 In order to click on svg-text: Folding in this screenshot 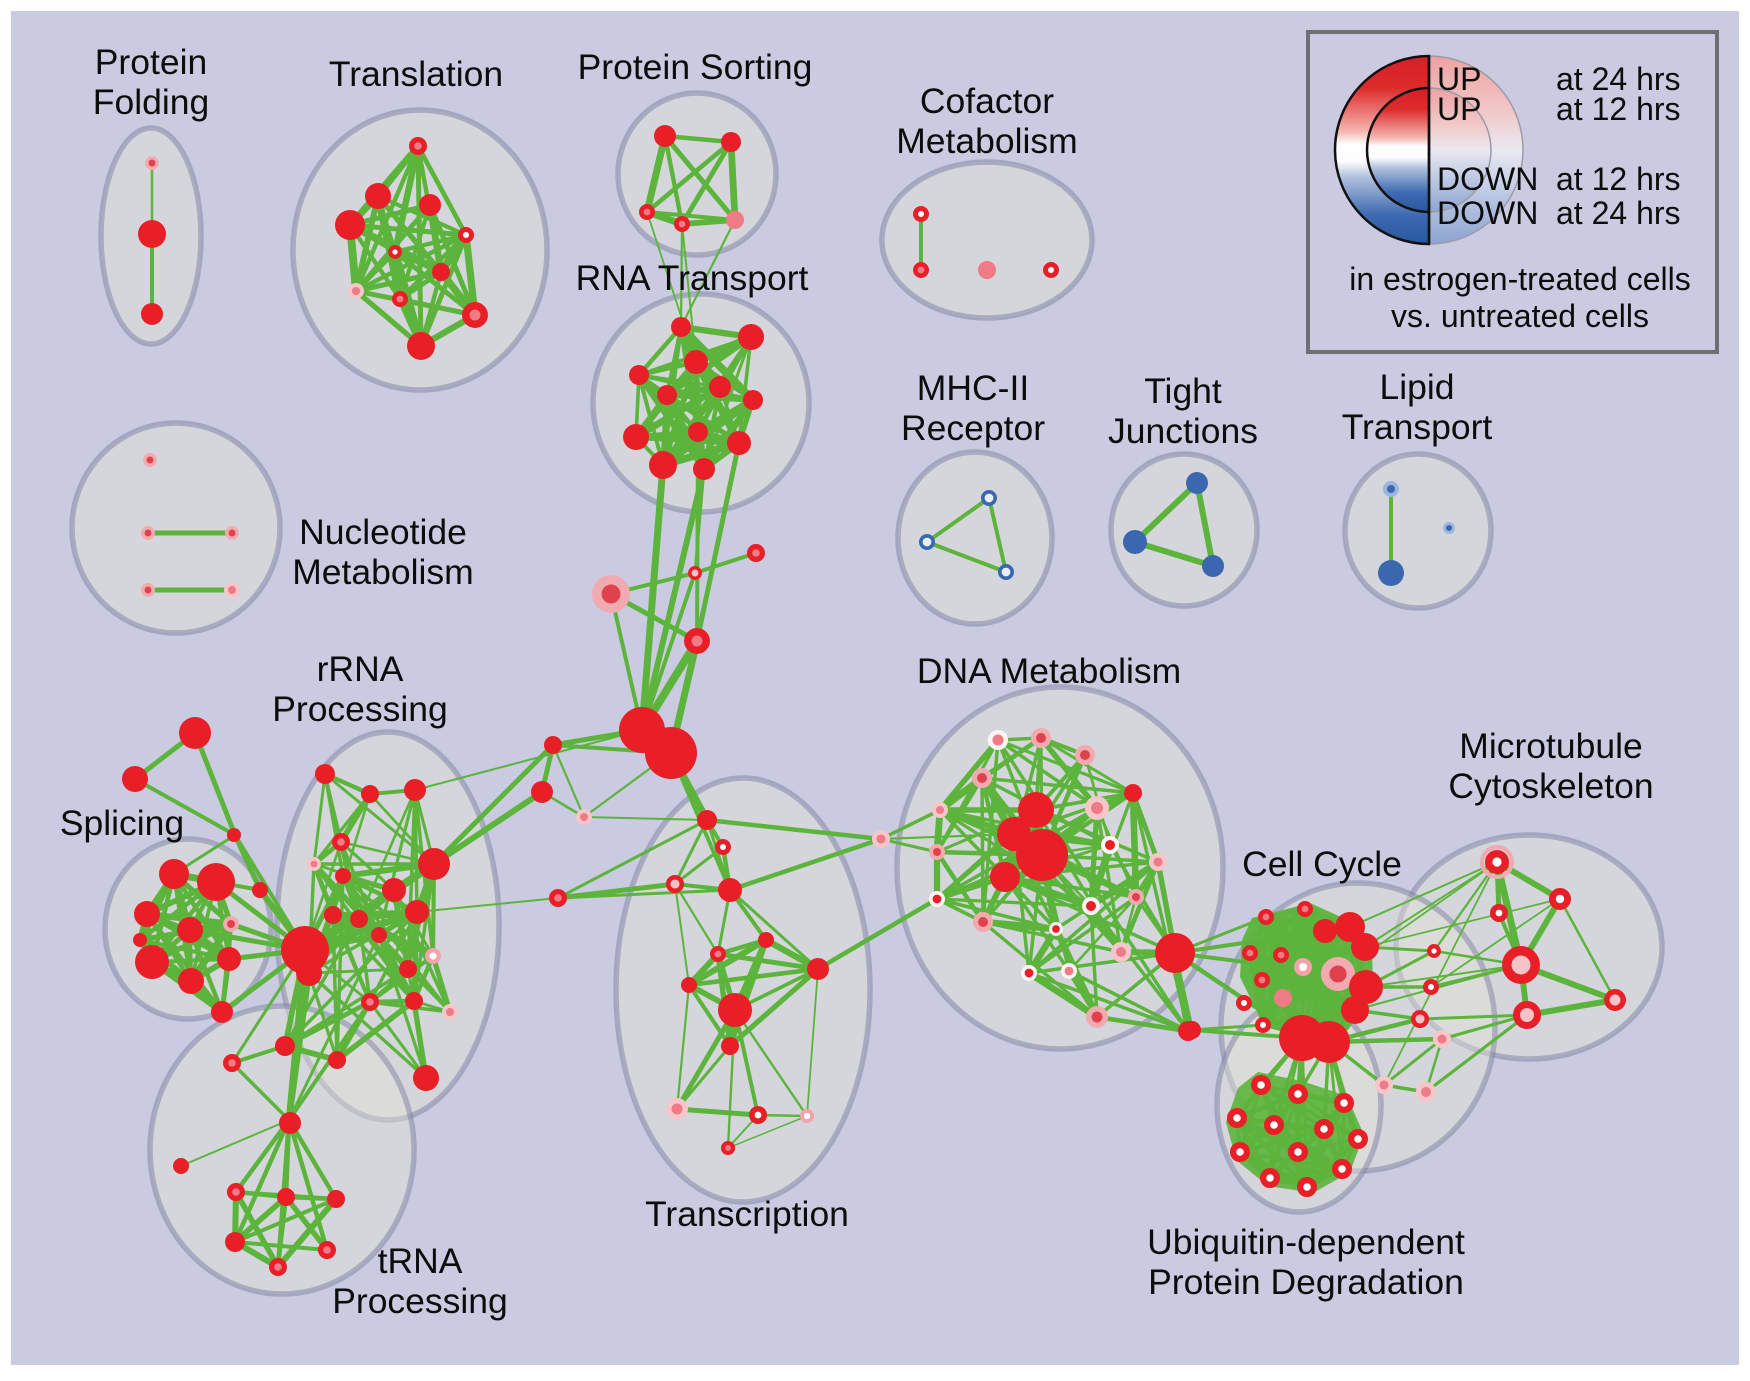, I will do `click(151, 102)`.